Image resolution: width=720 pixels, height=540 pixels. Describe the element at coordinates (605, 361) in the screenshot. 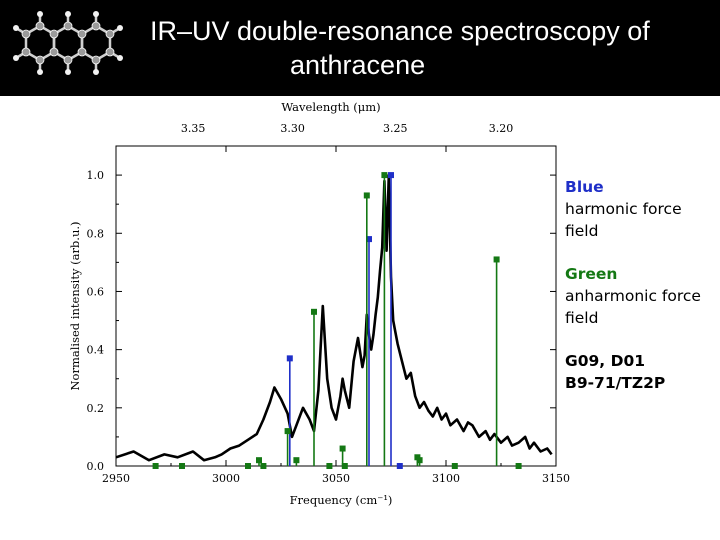

I see `legend-ref-line-1: G09, D01` at that location.